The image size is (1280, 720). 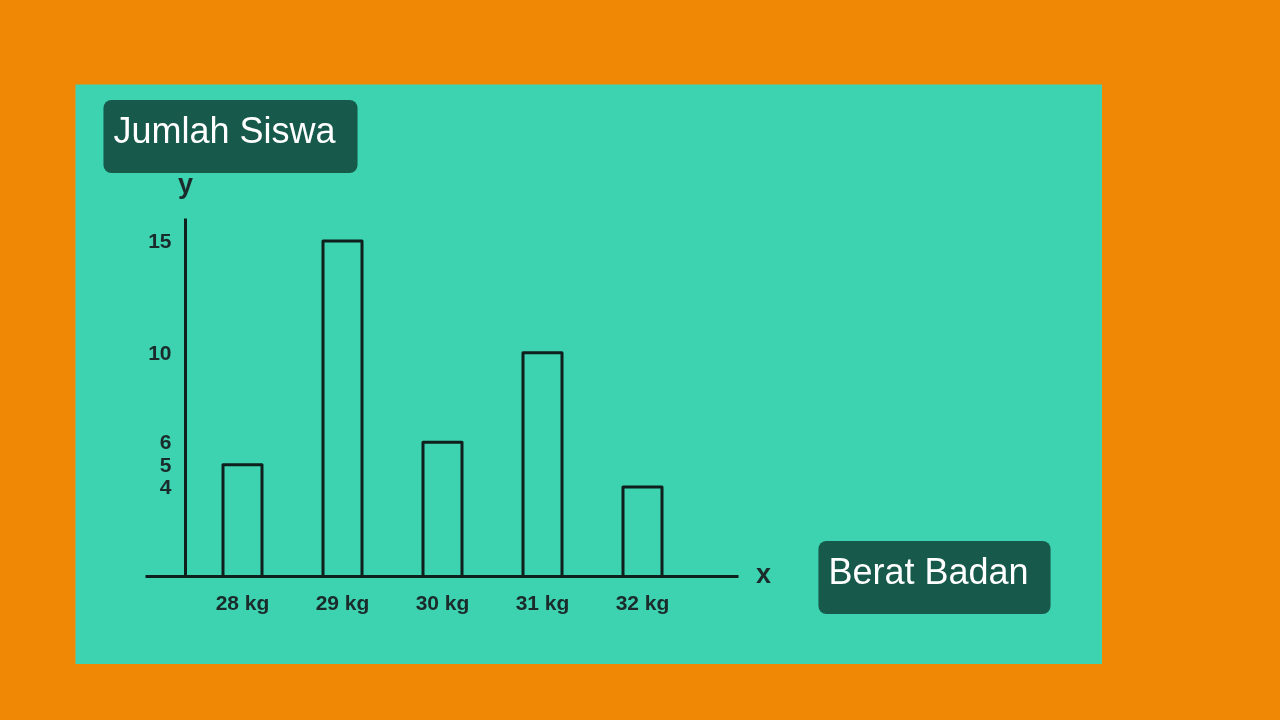 I want to click on x-tick-label: 28 kg, so click(x=242, y=602).